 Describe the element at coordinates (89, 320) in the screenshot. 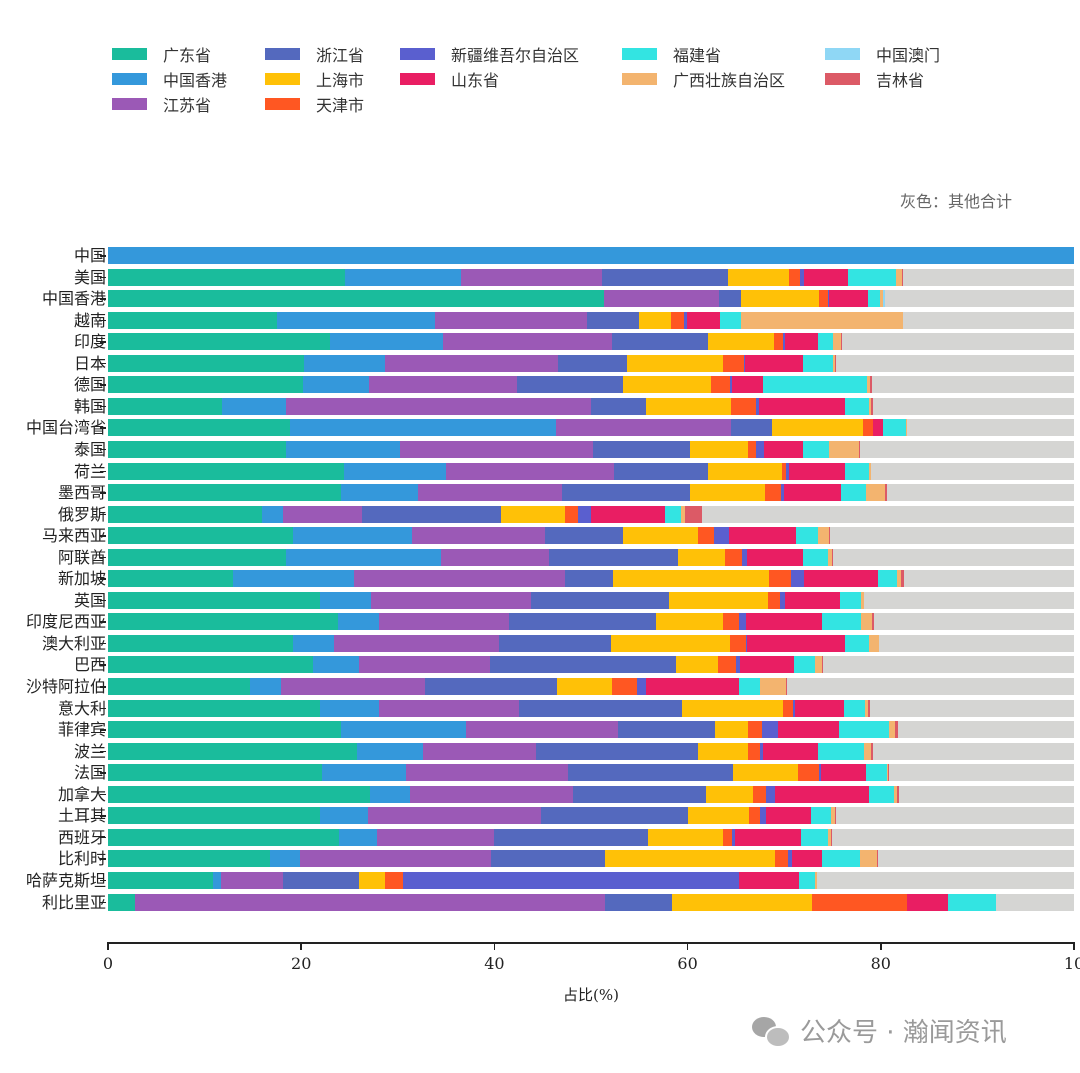

I see `y-tick-label: 越南` at that location.